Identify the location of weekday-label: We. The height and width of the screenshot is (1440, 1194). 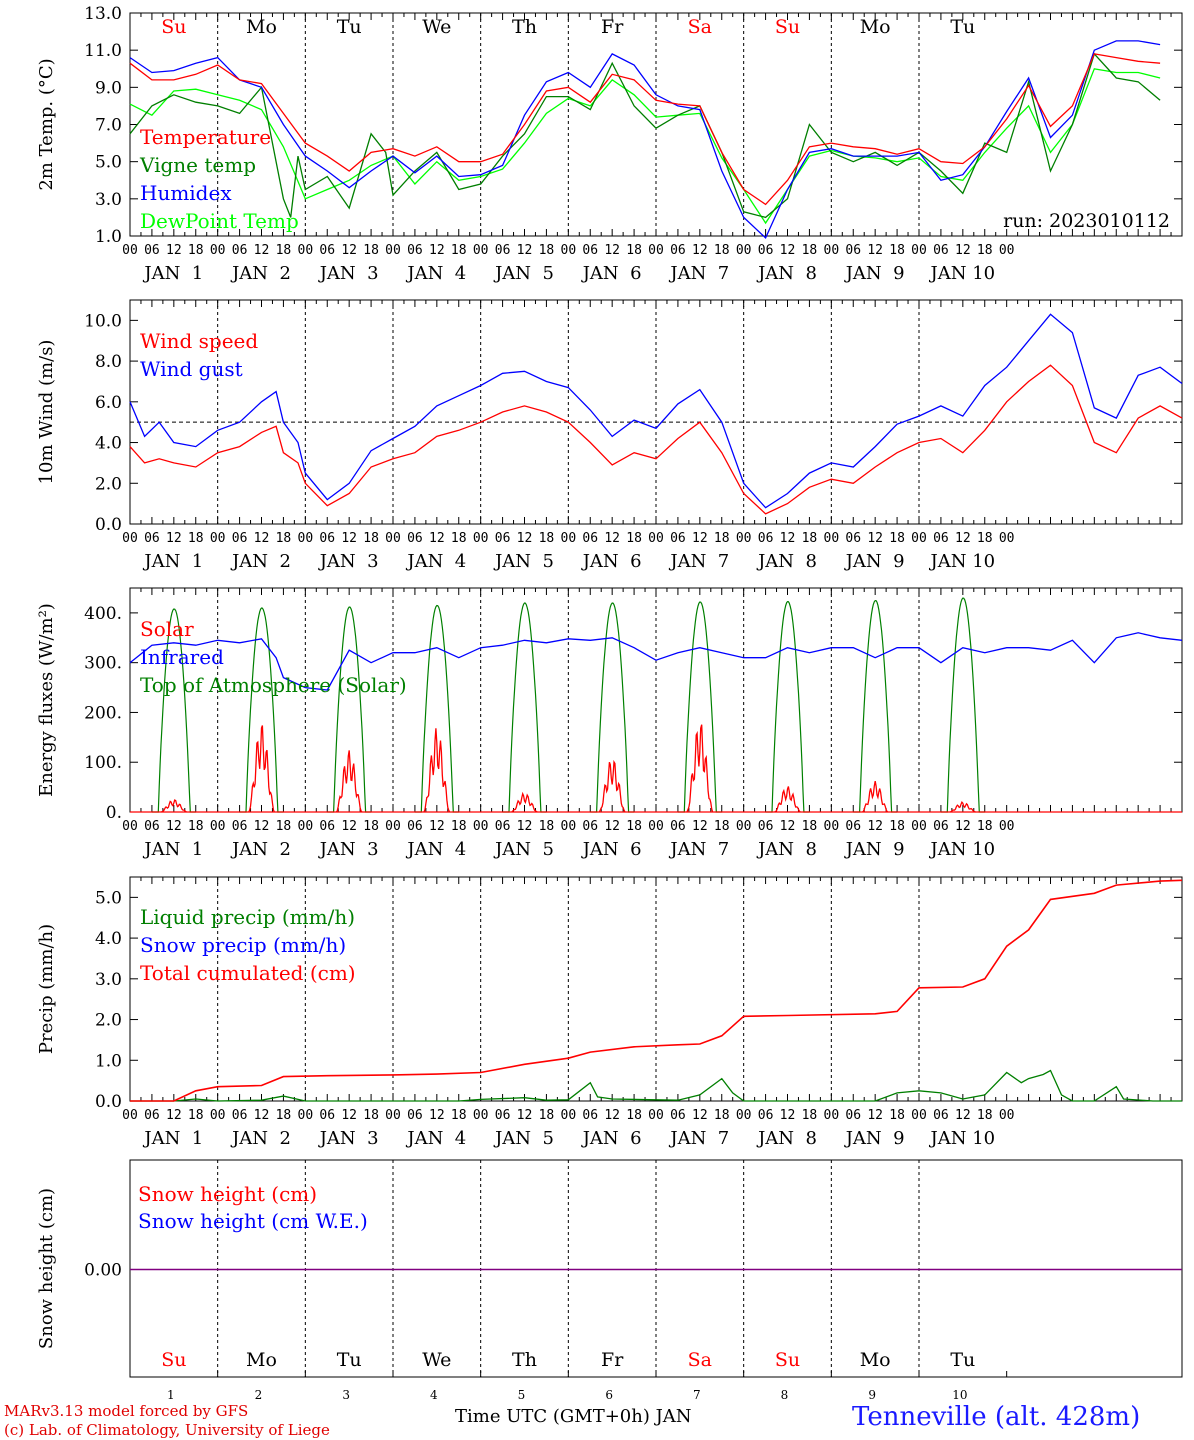
(436, 27).